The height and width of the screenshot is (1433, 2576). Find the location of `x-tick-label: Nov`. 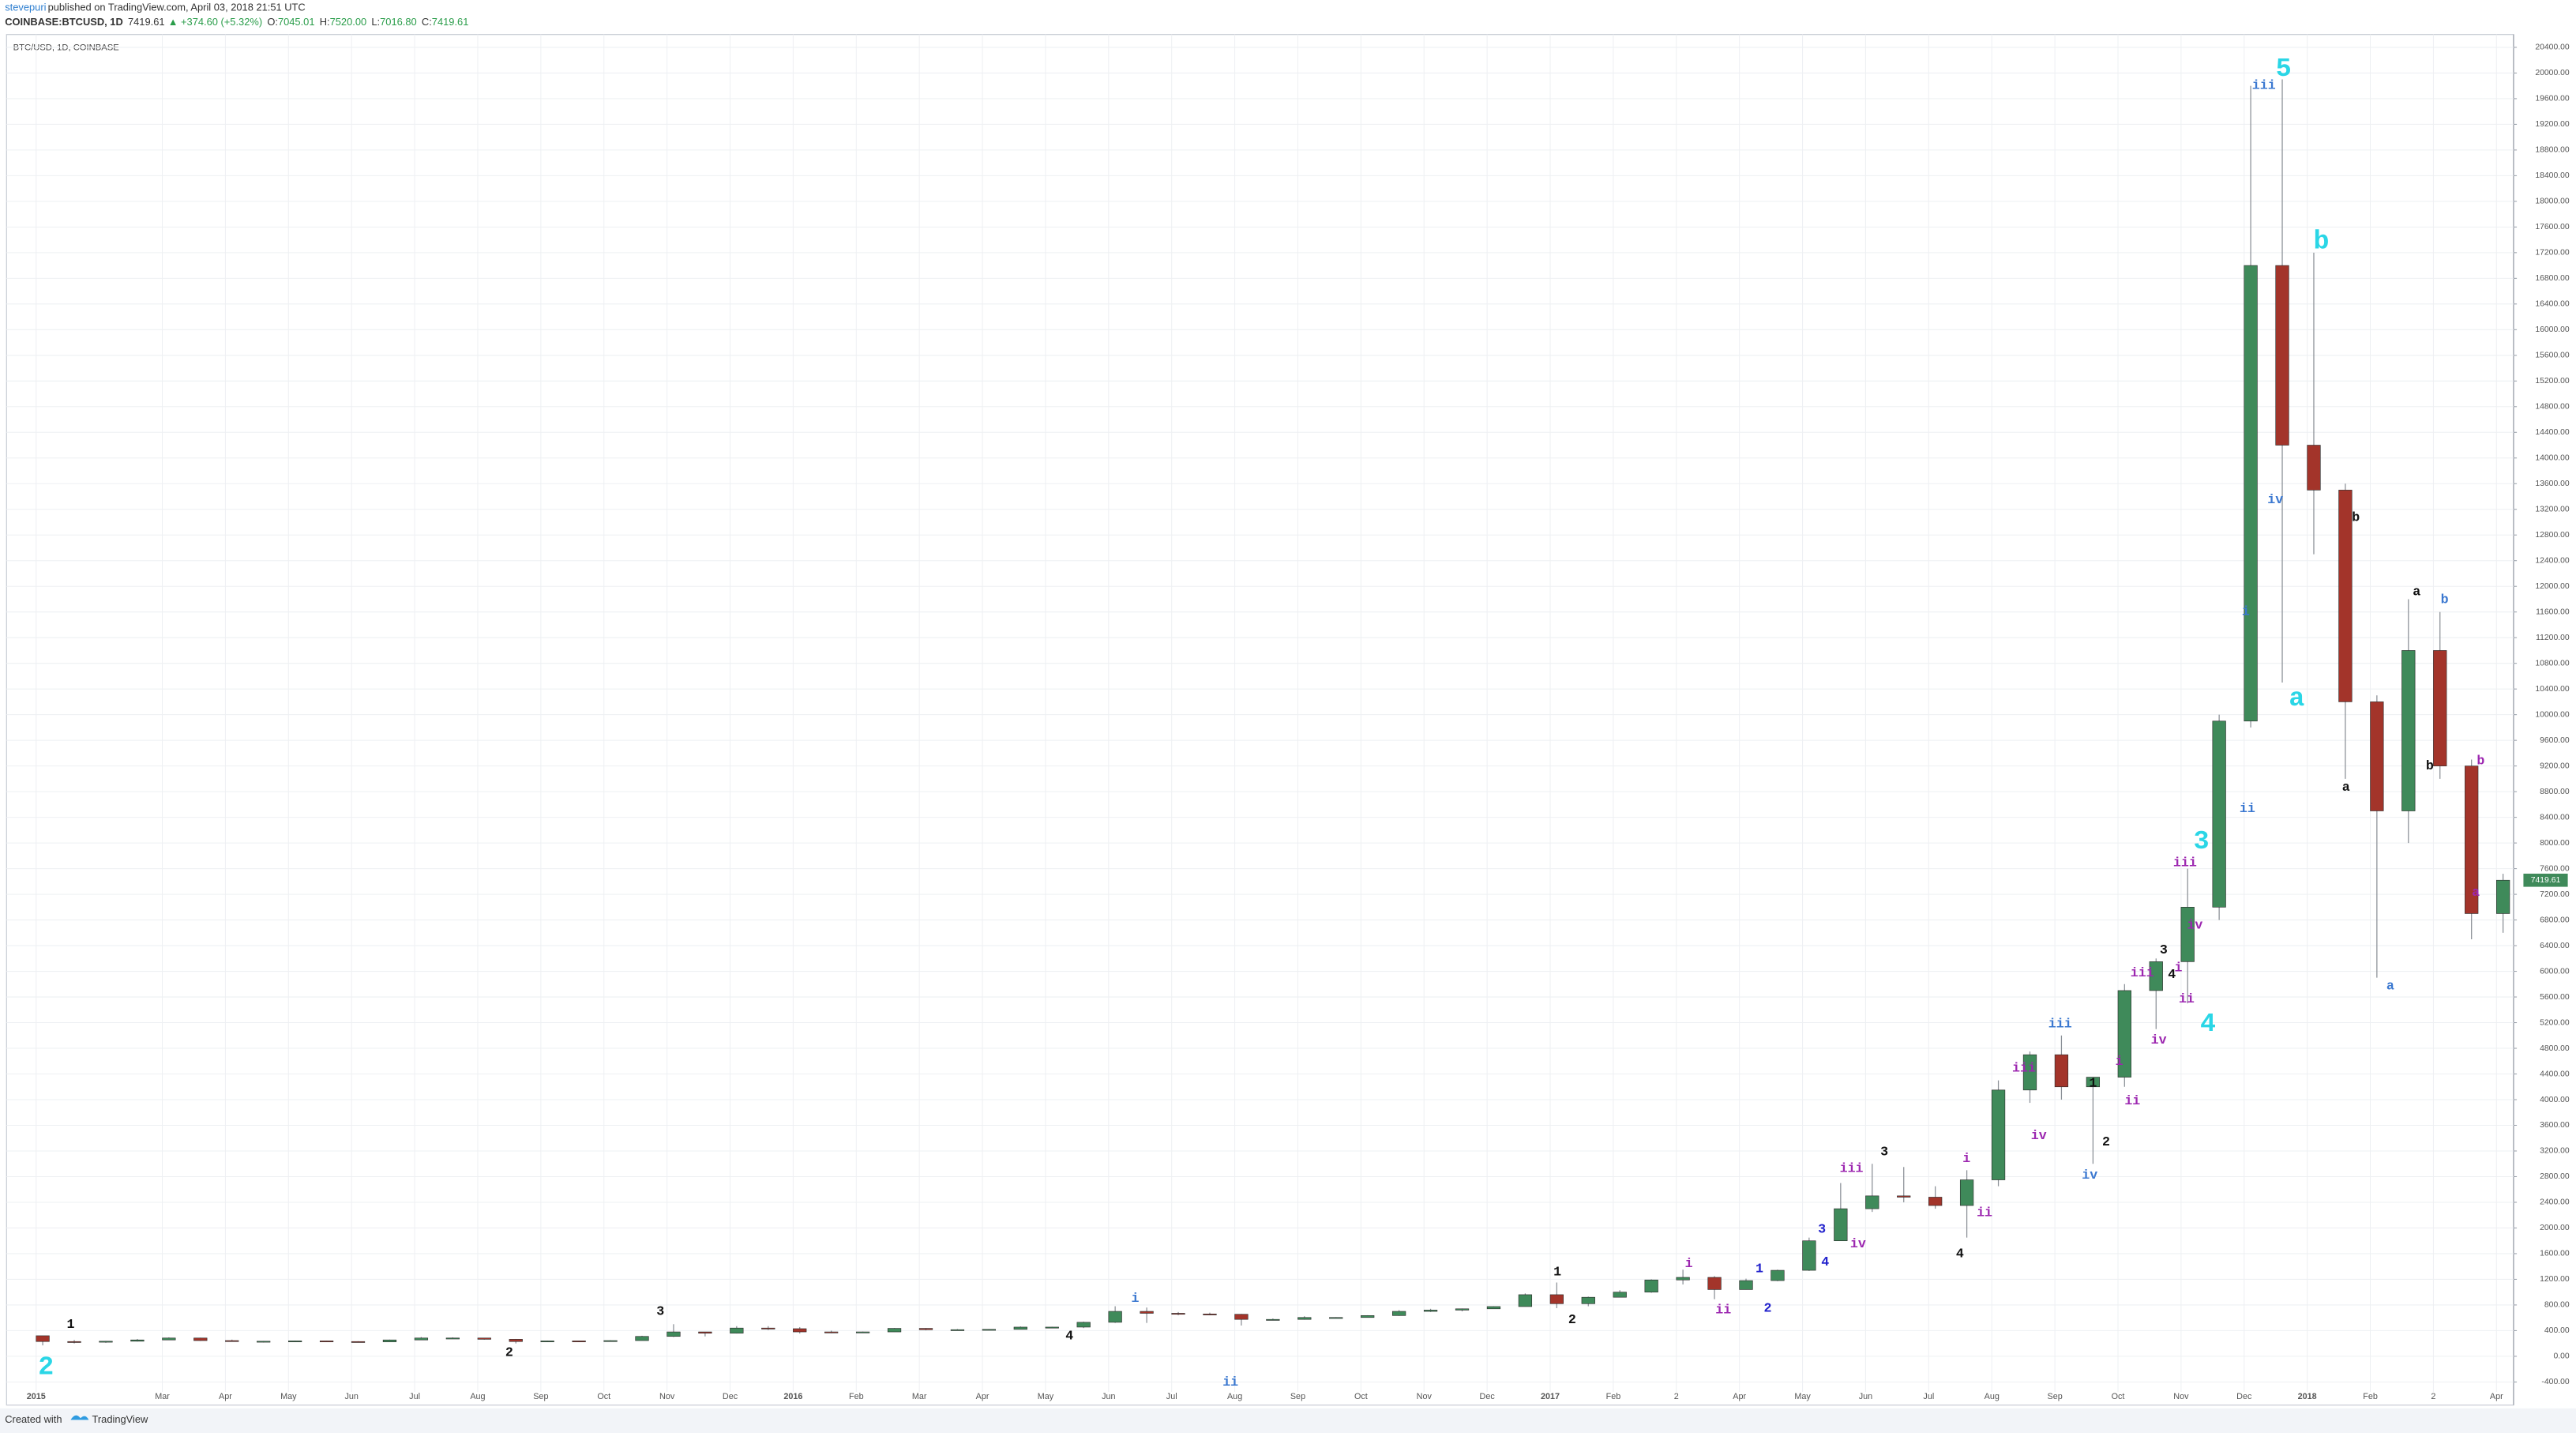

x-tick-label: Nov is located at coordinates (667, 1396).